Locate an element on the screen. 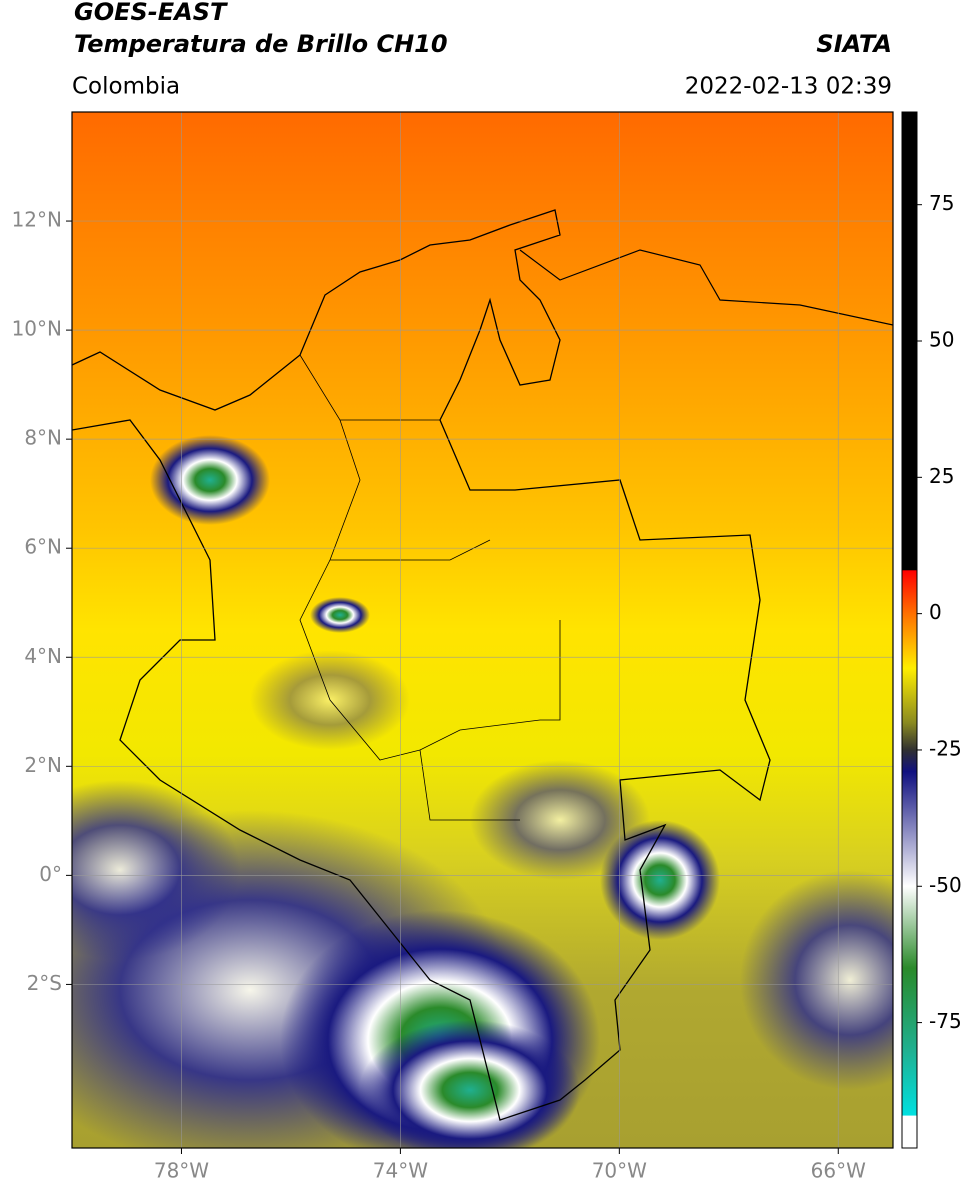 The image size is (966, 1194). x-tick-label: 66°W is located at coordinates (838, 1171).